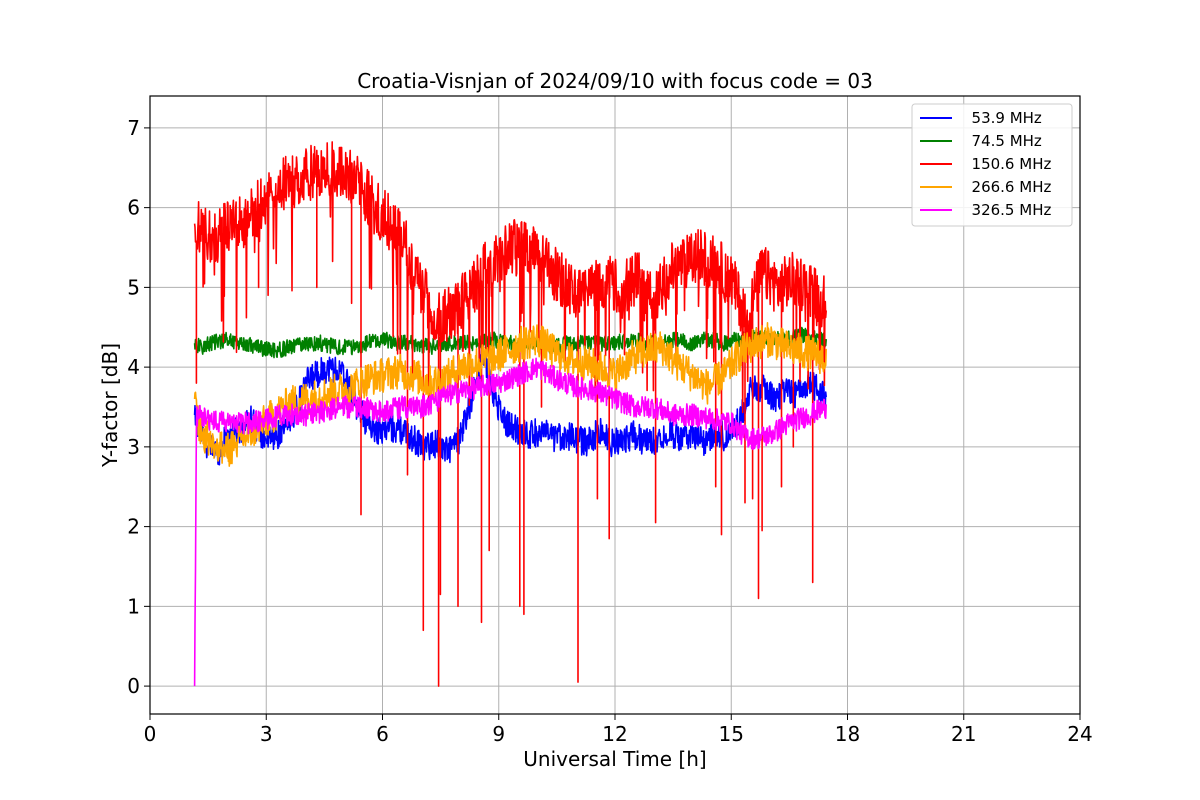 This screenshot has width=1200, height=800. What do you see at coordinates (133, 686) in the screenshot?
I see `y-tick-label: 0` at bounding box center [133, 686].